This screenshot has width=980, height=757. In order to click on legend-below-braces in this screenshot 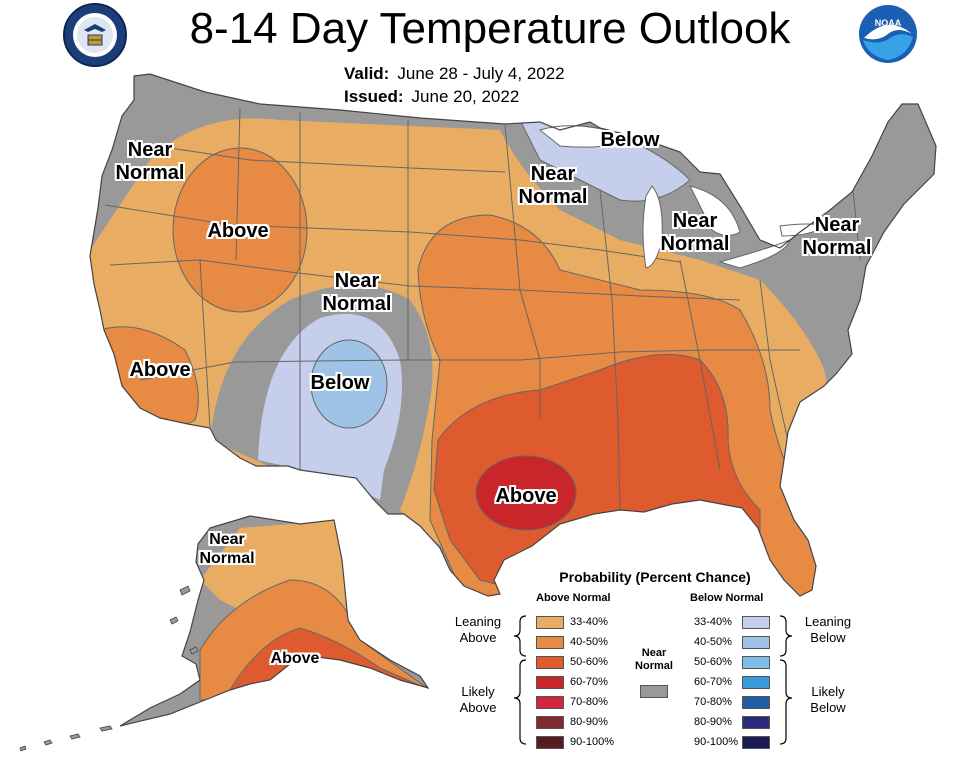, I will do `click(786, 680)`.